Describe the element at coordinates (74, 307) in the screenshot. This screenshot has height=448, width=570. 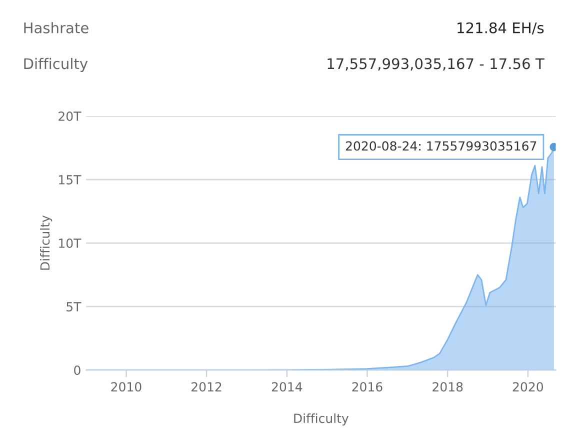
I see `y-tick-label: 5T` at that location.